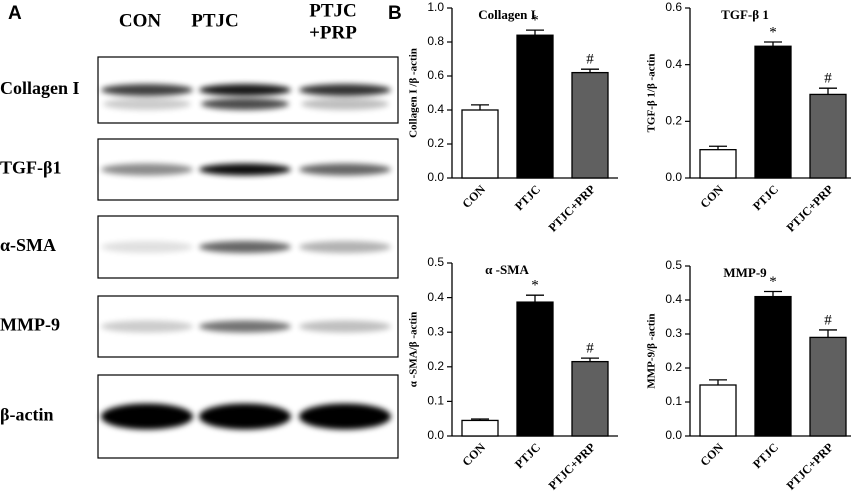 This screenshot has height=501, width=851. I want to click on column-header: +PRP, so click(333, 32).